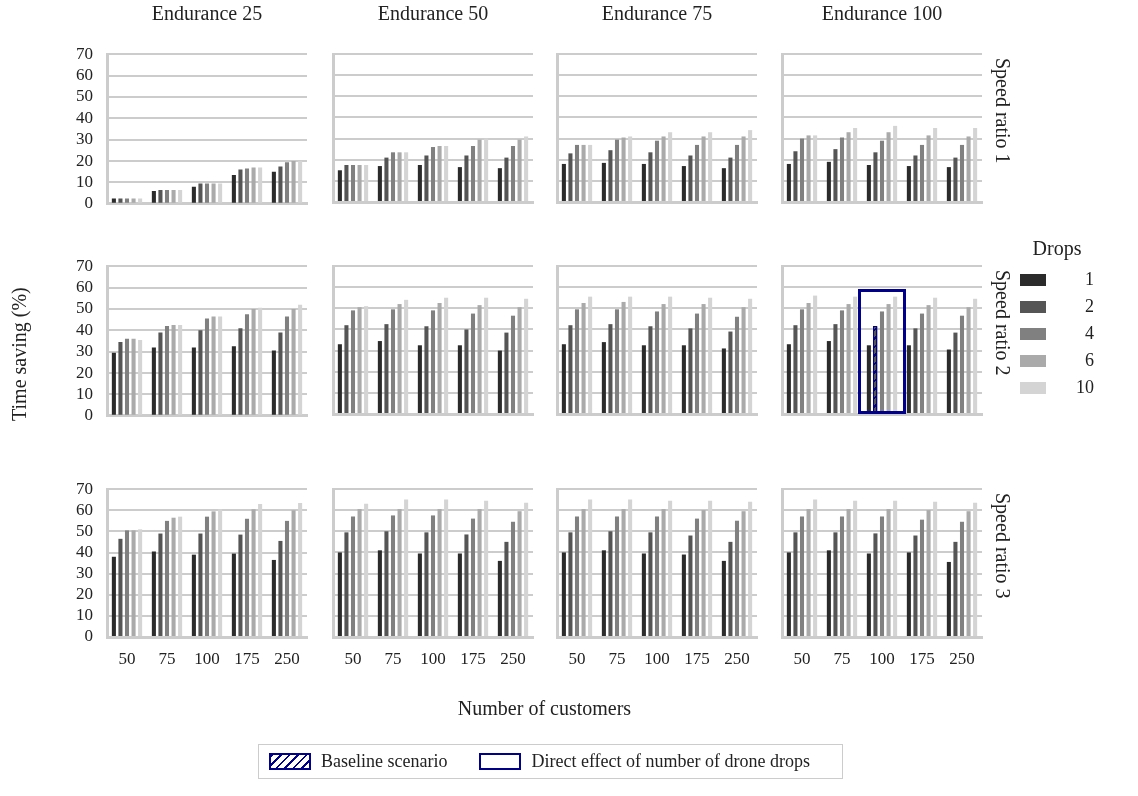 The image size is (1138, 796). What do you see at coordinates (84, 160) in the screenshot?
I see `y-tick-label: 20` at bounding box center [84, 160].